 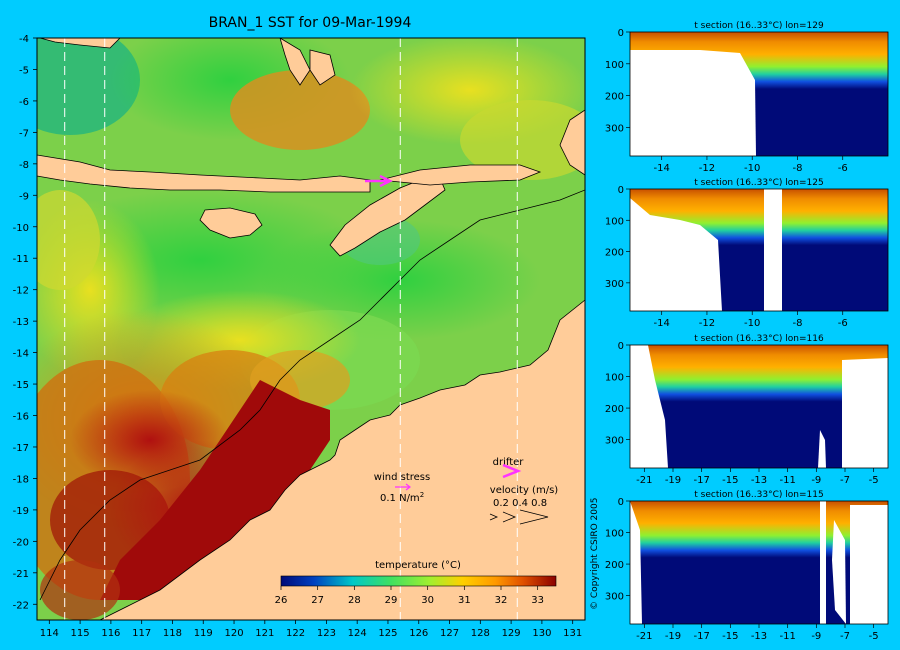 What do you see at coordinates (295, 62) in the screenshot?
I see `sulawesi-south` at bounding box center [295, 62].